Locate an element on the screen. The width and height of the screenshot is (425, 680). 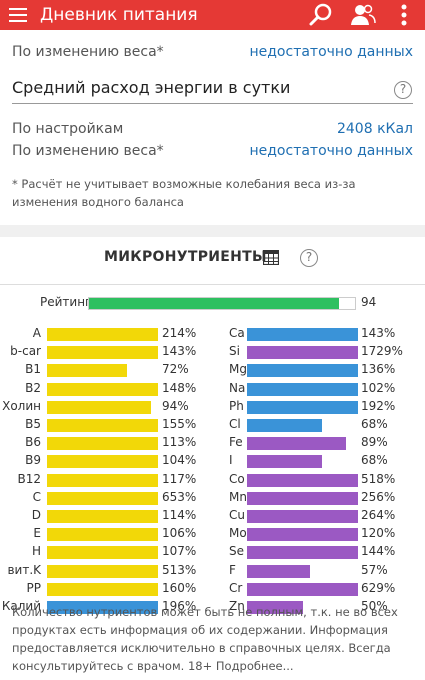
nutrient-name: Mn is located at coordinates (238, 496).